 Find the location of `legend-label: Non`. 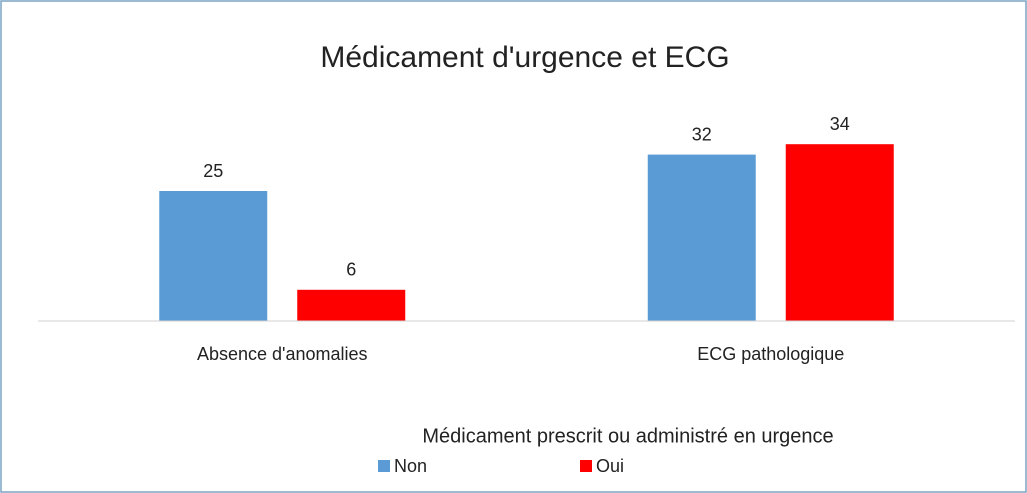

legend-label: Non is located at coordinates (410, 466).